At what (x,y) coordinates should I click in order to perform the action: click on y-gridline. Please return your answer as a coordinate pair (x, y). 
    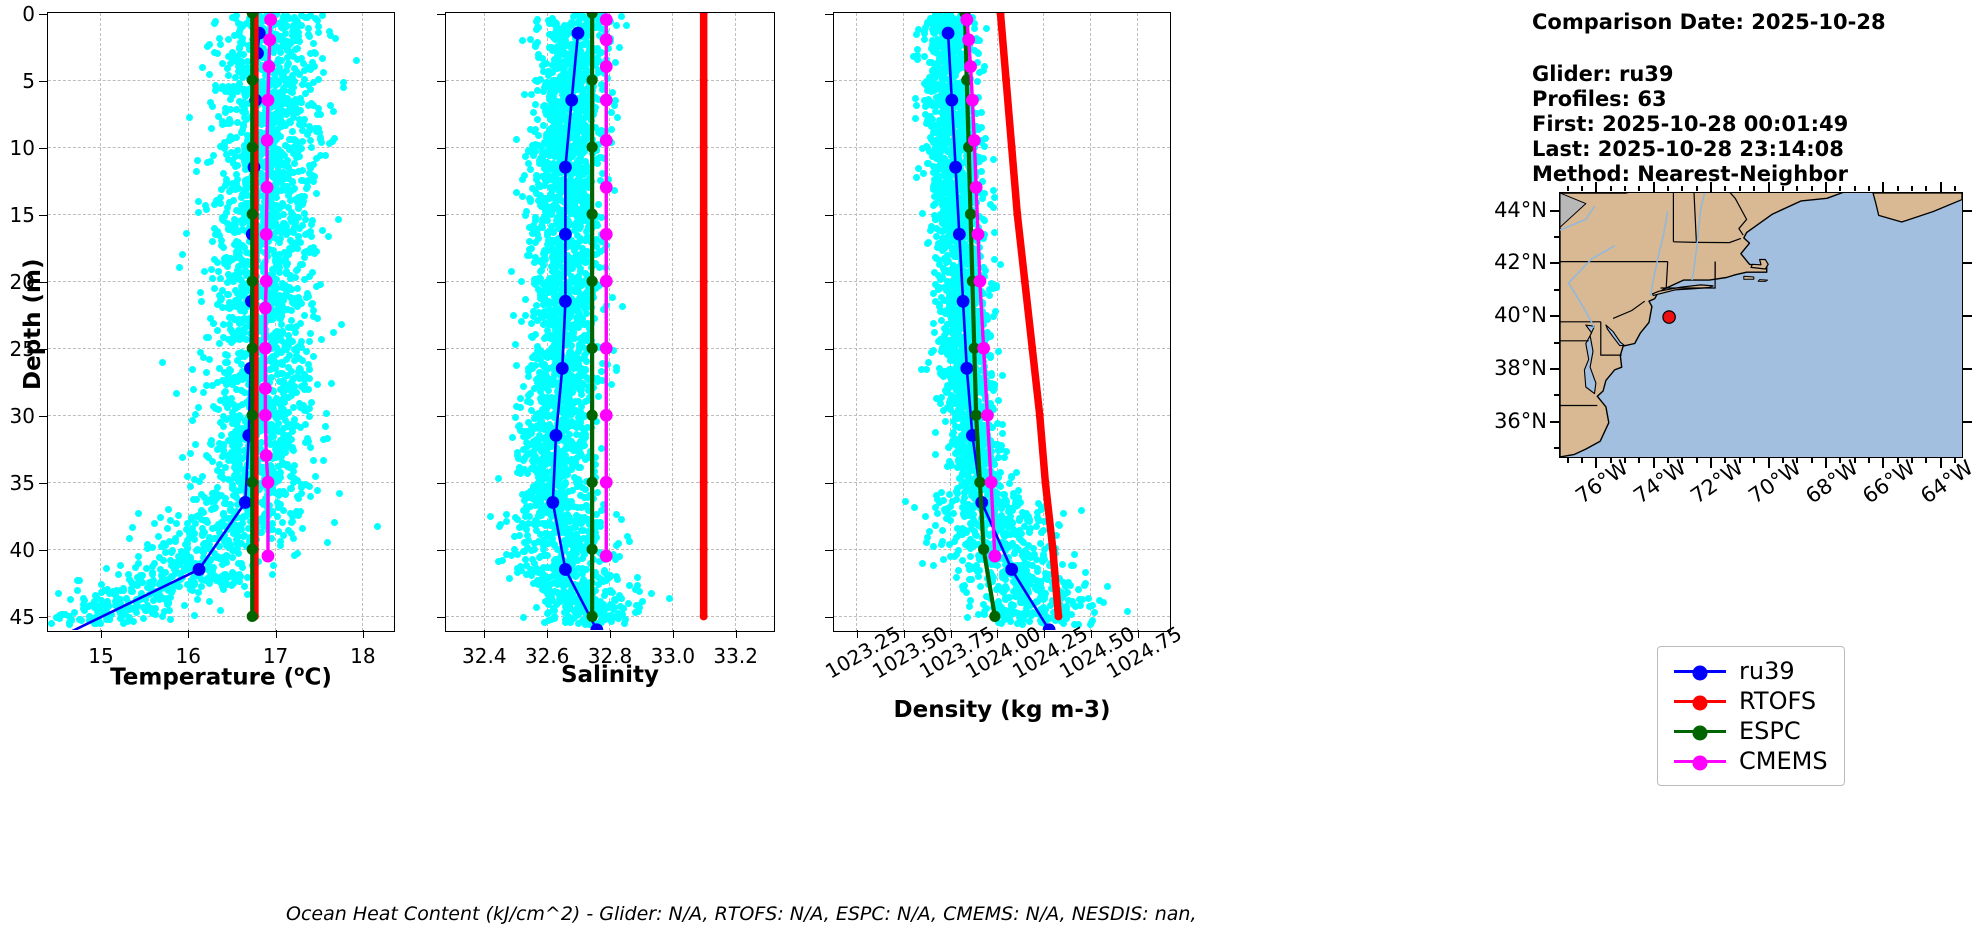
    Looking at the image, I should click on (221, 483).